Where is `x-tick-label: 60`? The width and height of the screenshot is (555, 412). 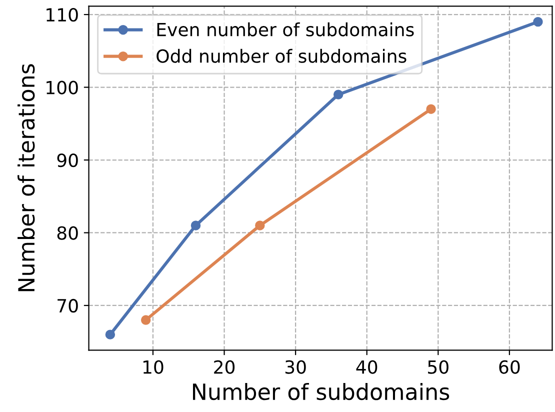
x-tick-label: 60 is located at coordinates (509, 367).